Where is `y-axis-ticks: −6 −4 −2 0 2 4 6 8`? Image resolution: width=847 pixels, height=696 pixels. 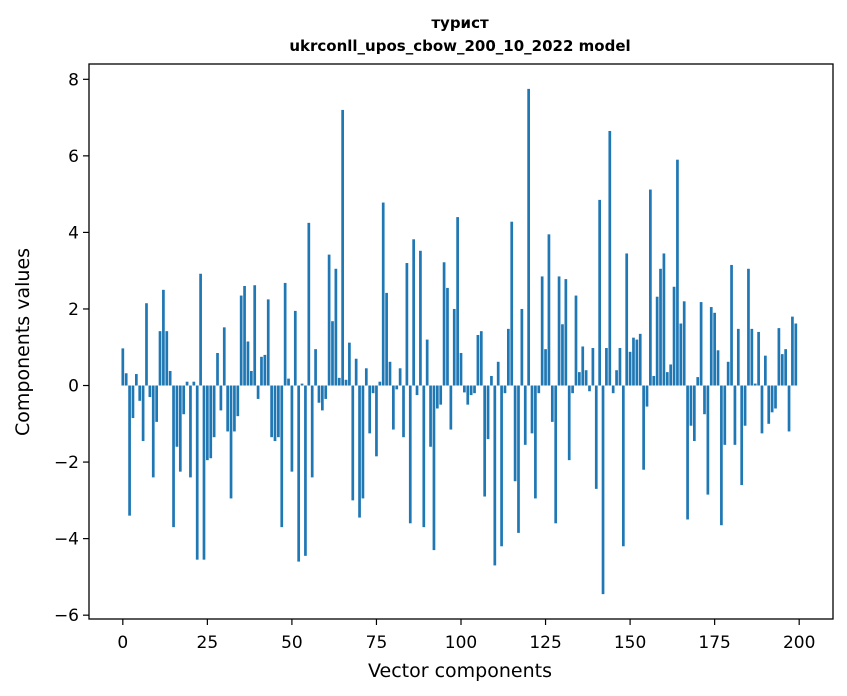 y-axis-ticks: −6 −4 −2 0 2 4 6 8 is located at coordinates (71, 348).